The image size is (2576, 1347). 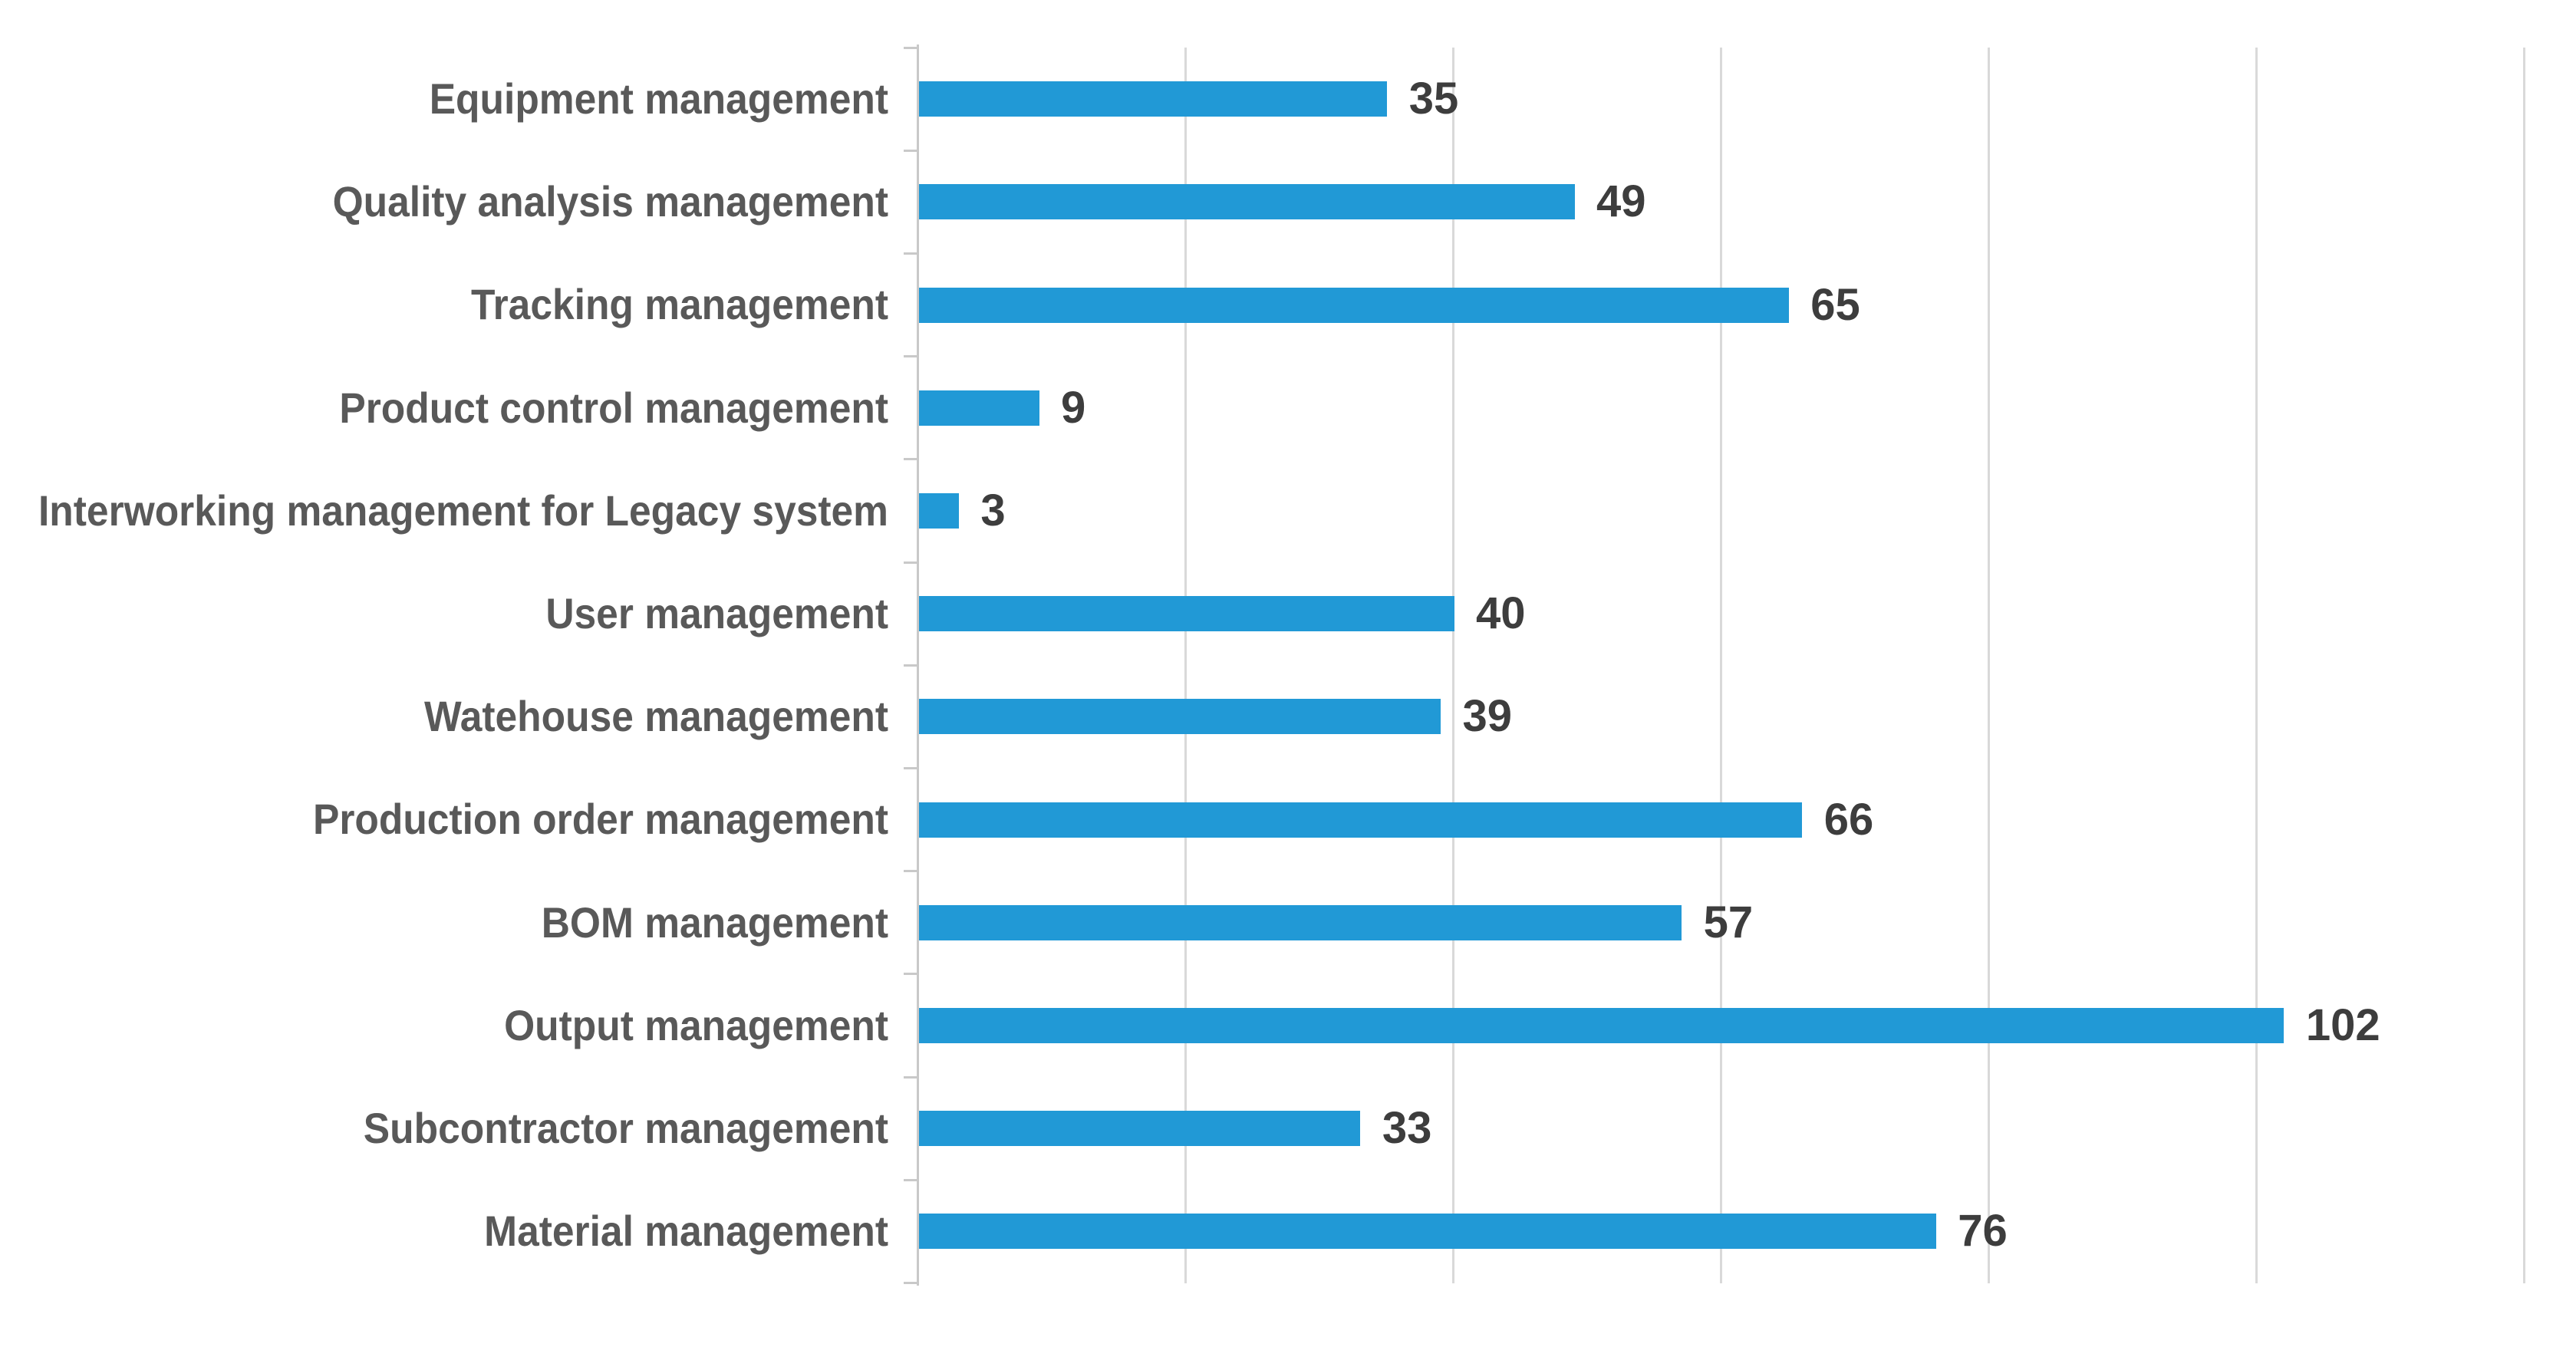 I want to click on bar-value-label: 65, so click(x=1835, y=304).